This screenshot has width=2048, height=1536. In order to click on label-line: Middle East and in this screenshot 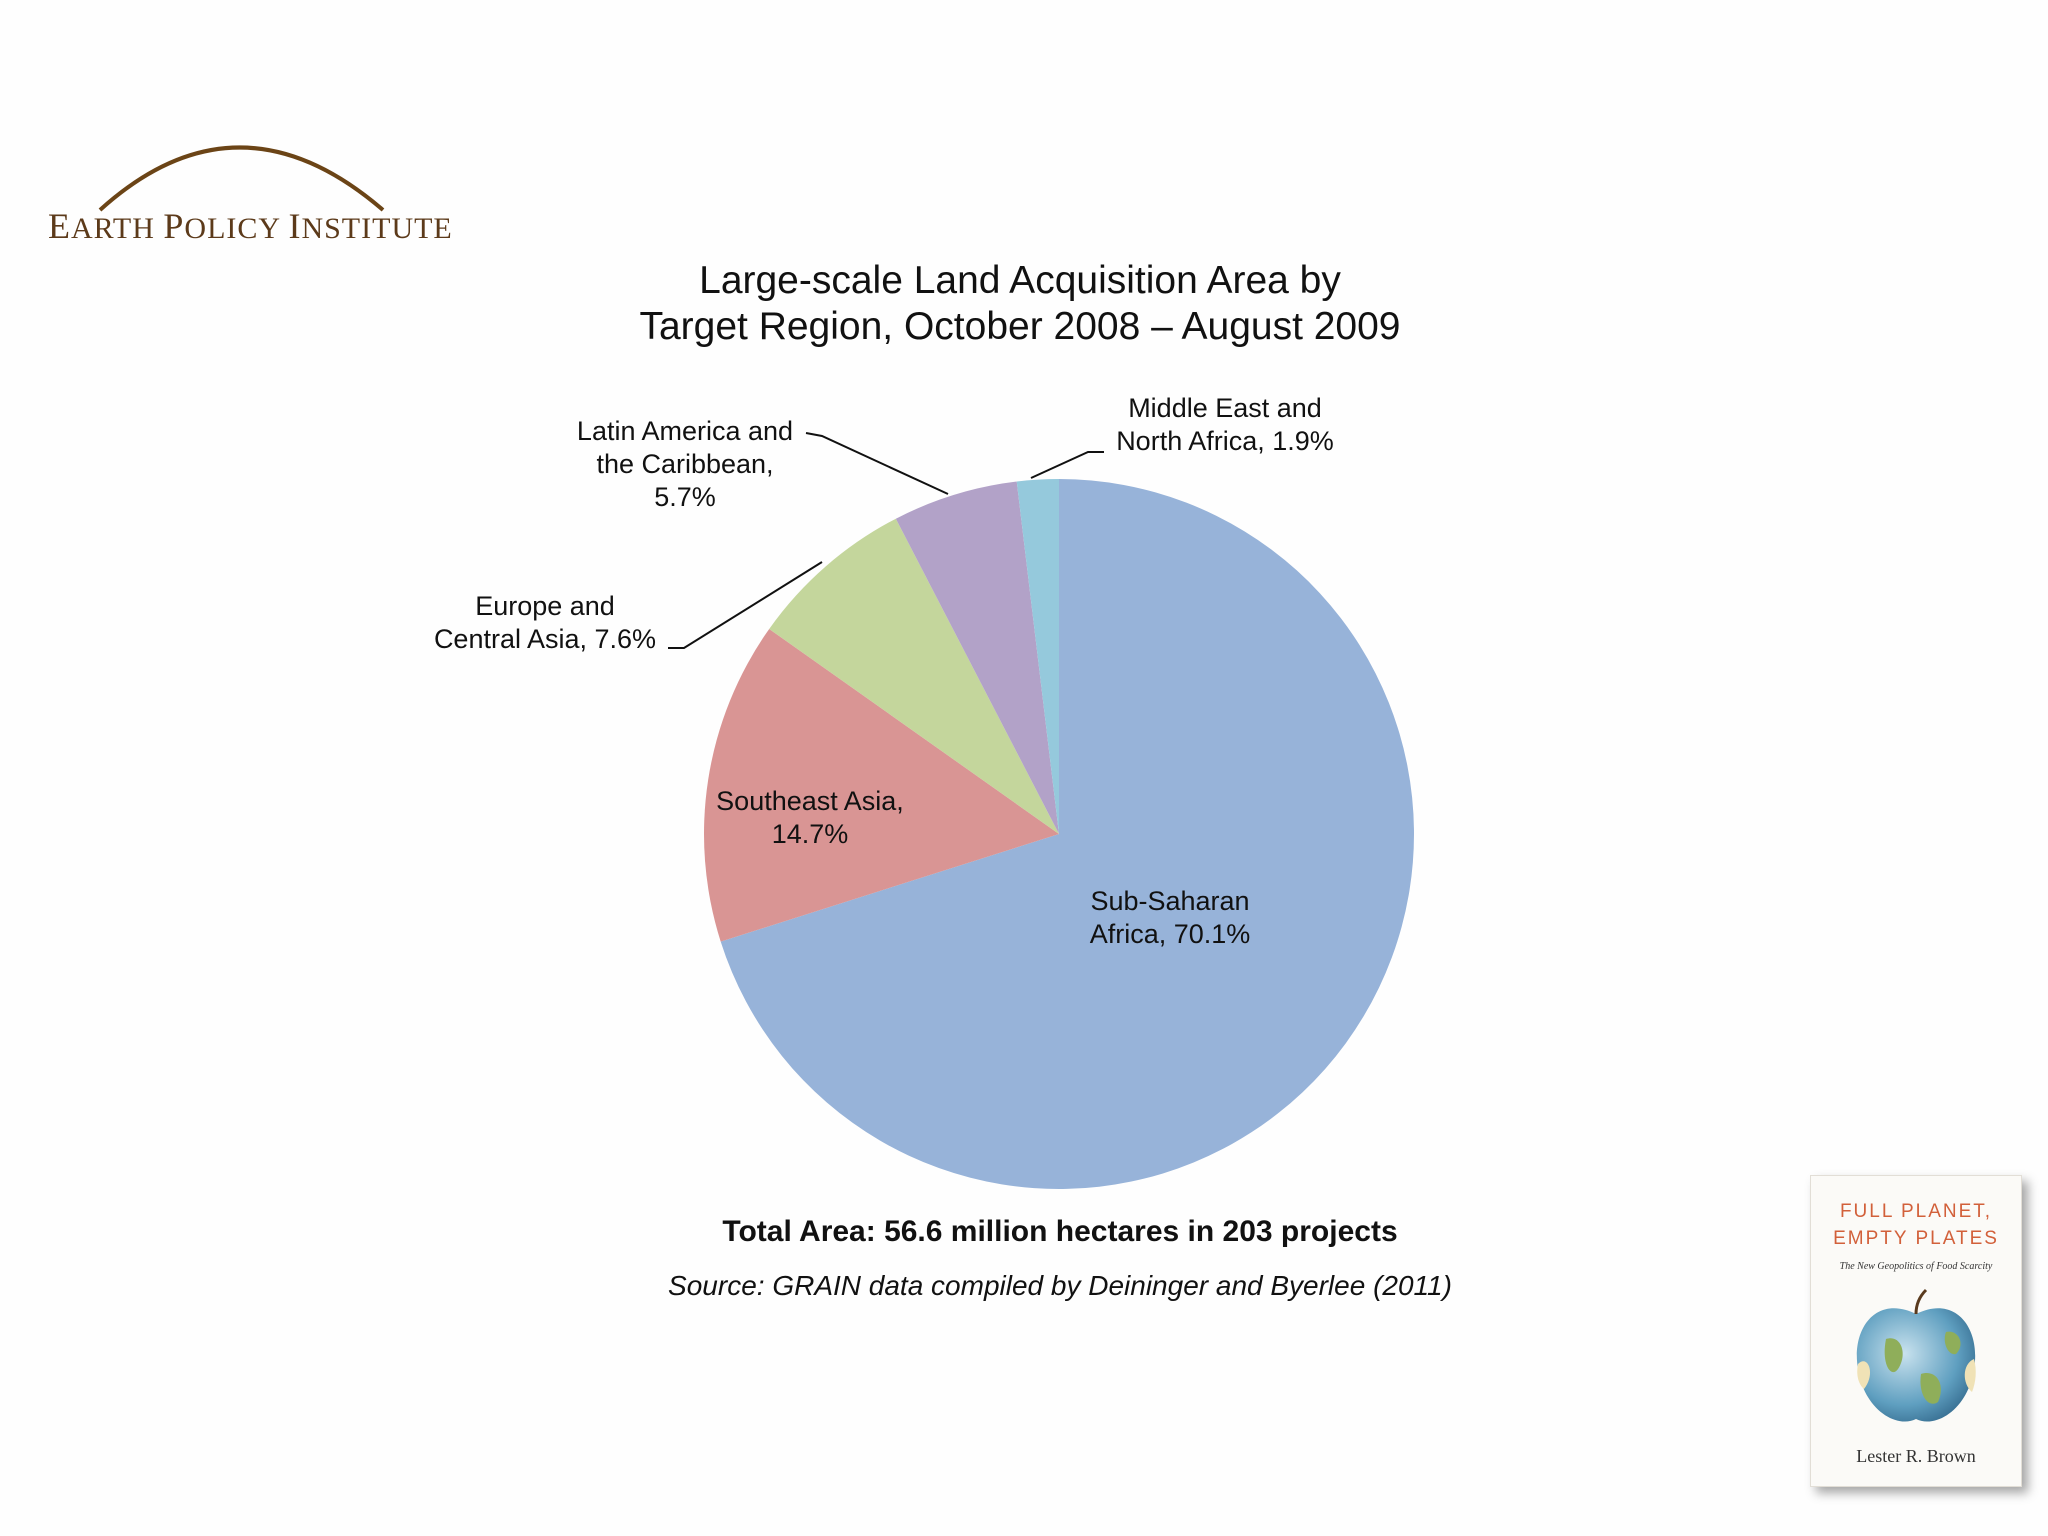, I will do `click(1225, 408)`.